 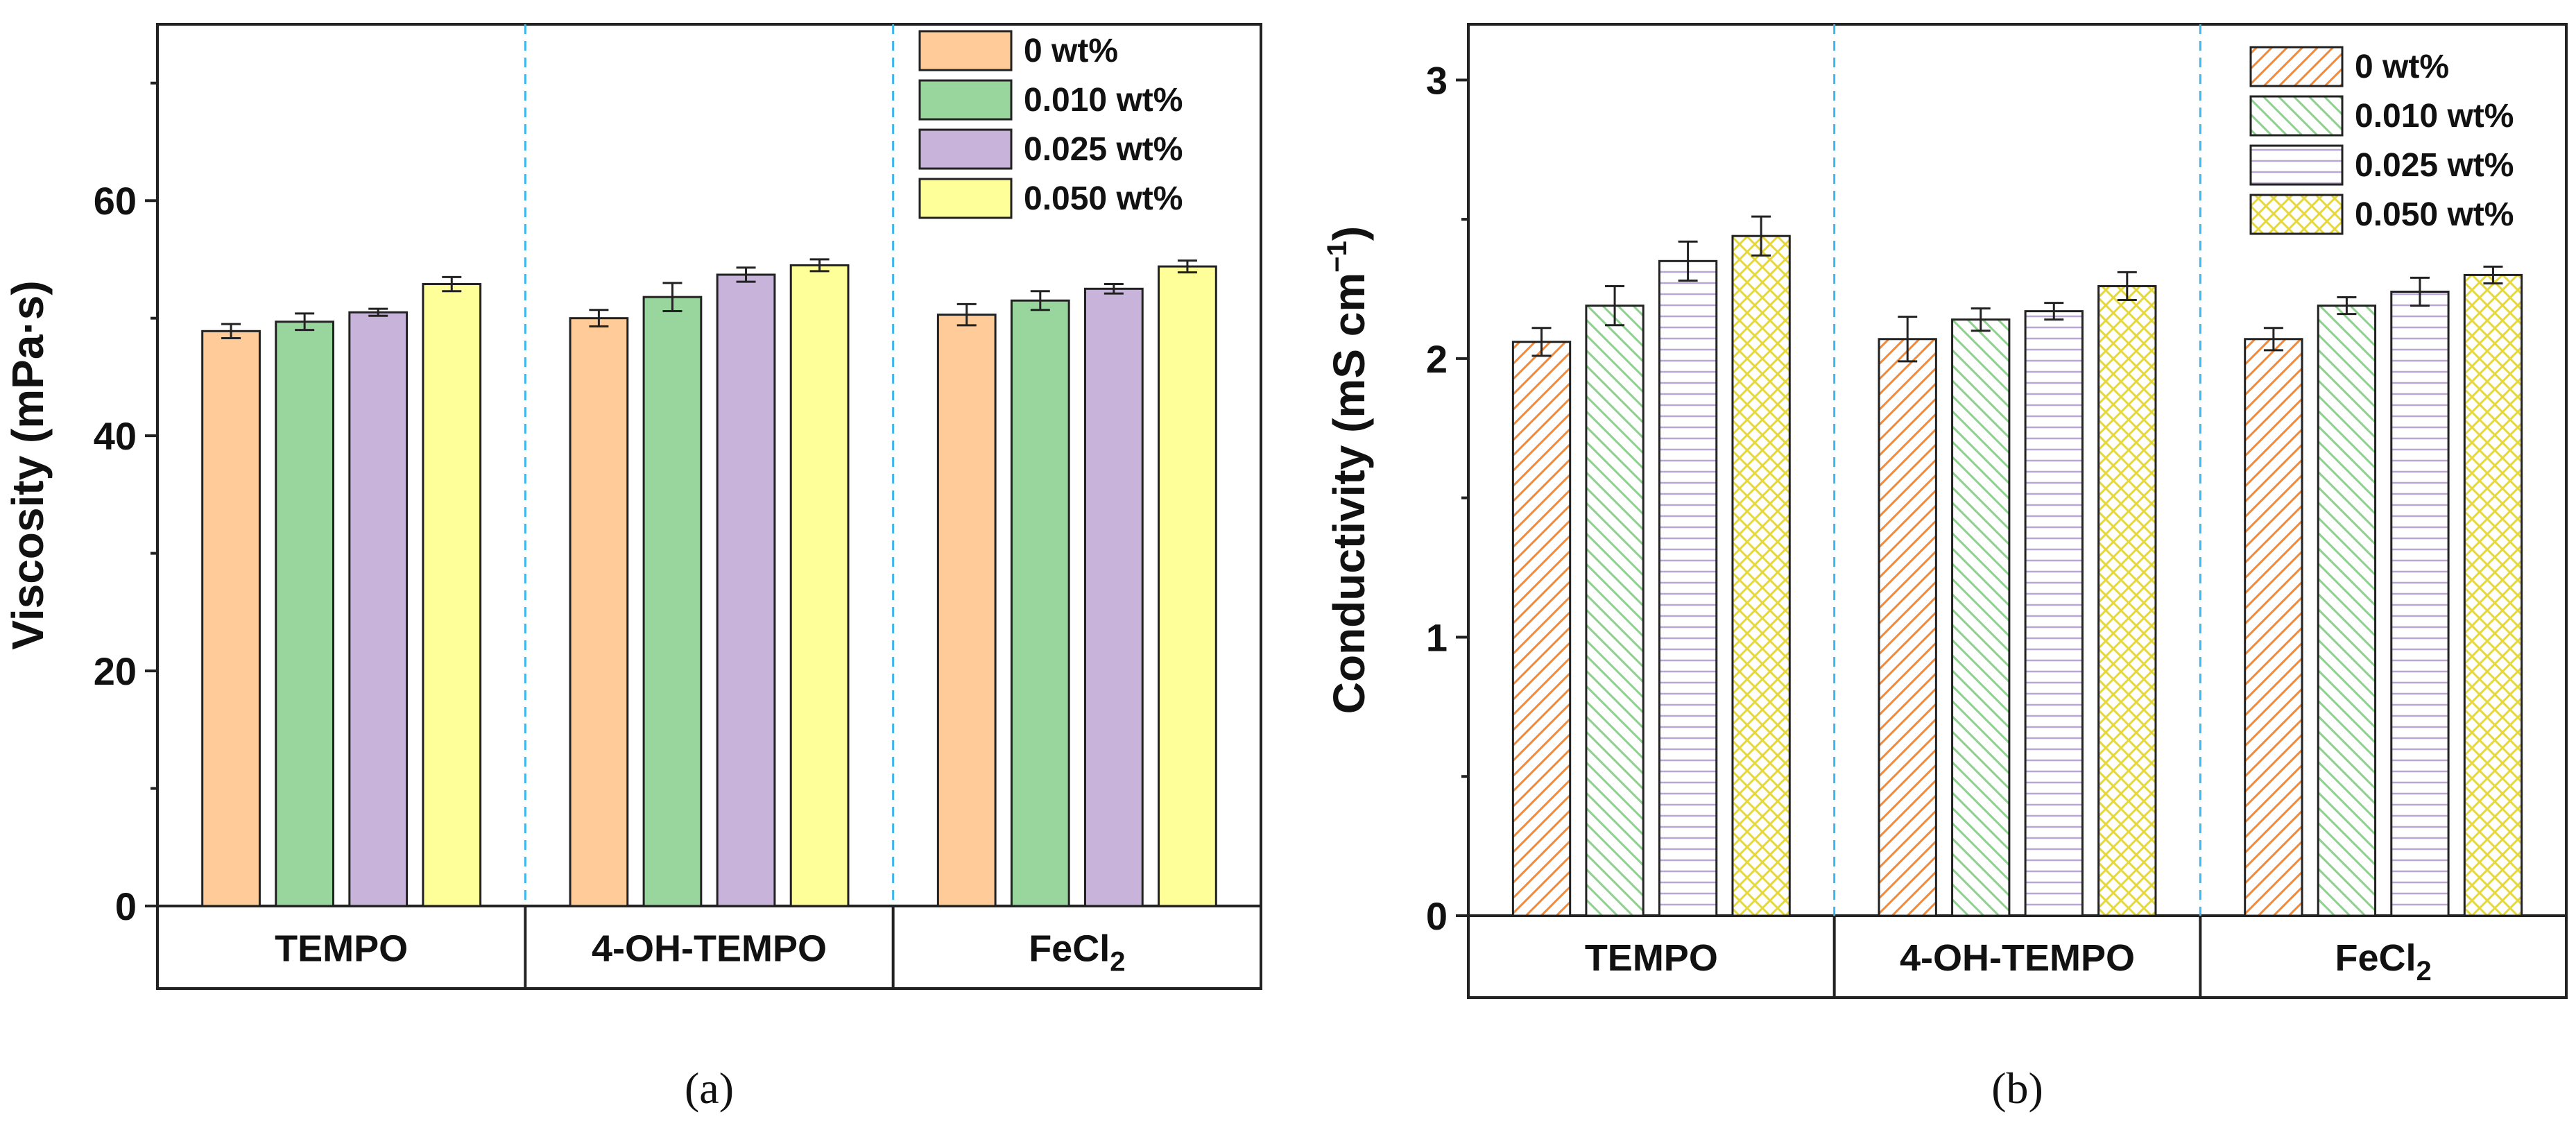 I want to click on panel-label: (b), so click(x=2017, y=1088).